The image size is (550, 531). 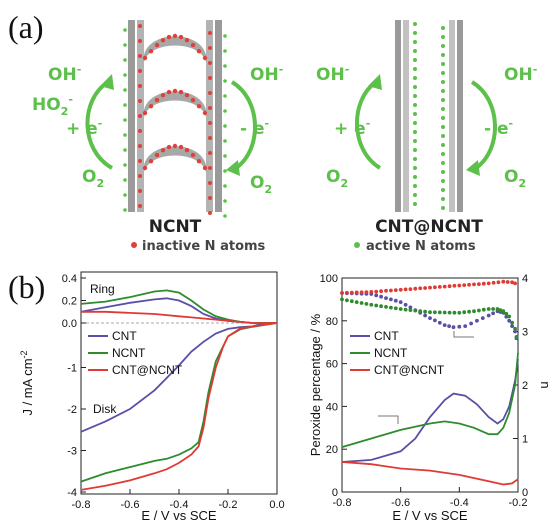 I want to click on left-axis-indicator, so click(x=388, y=419).